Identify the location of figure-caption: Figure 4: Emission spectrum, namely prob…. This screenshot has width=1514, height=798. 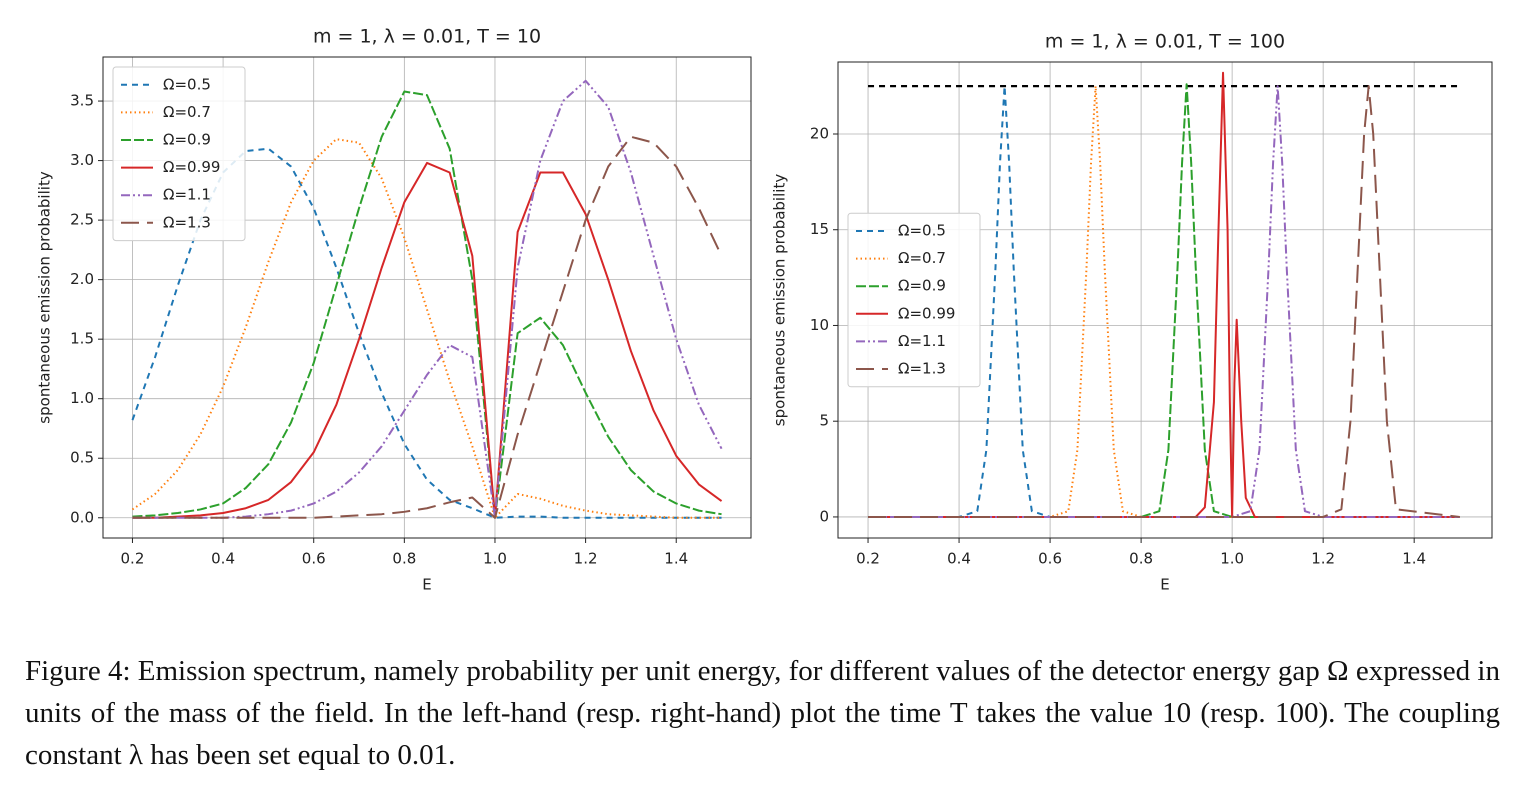
(762, 713).